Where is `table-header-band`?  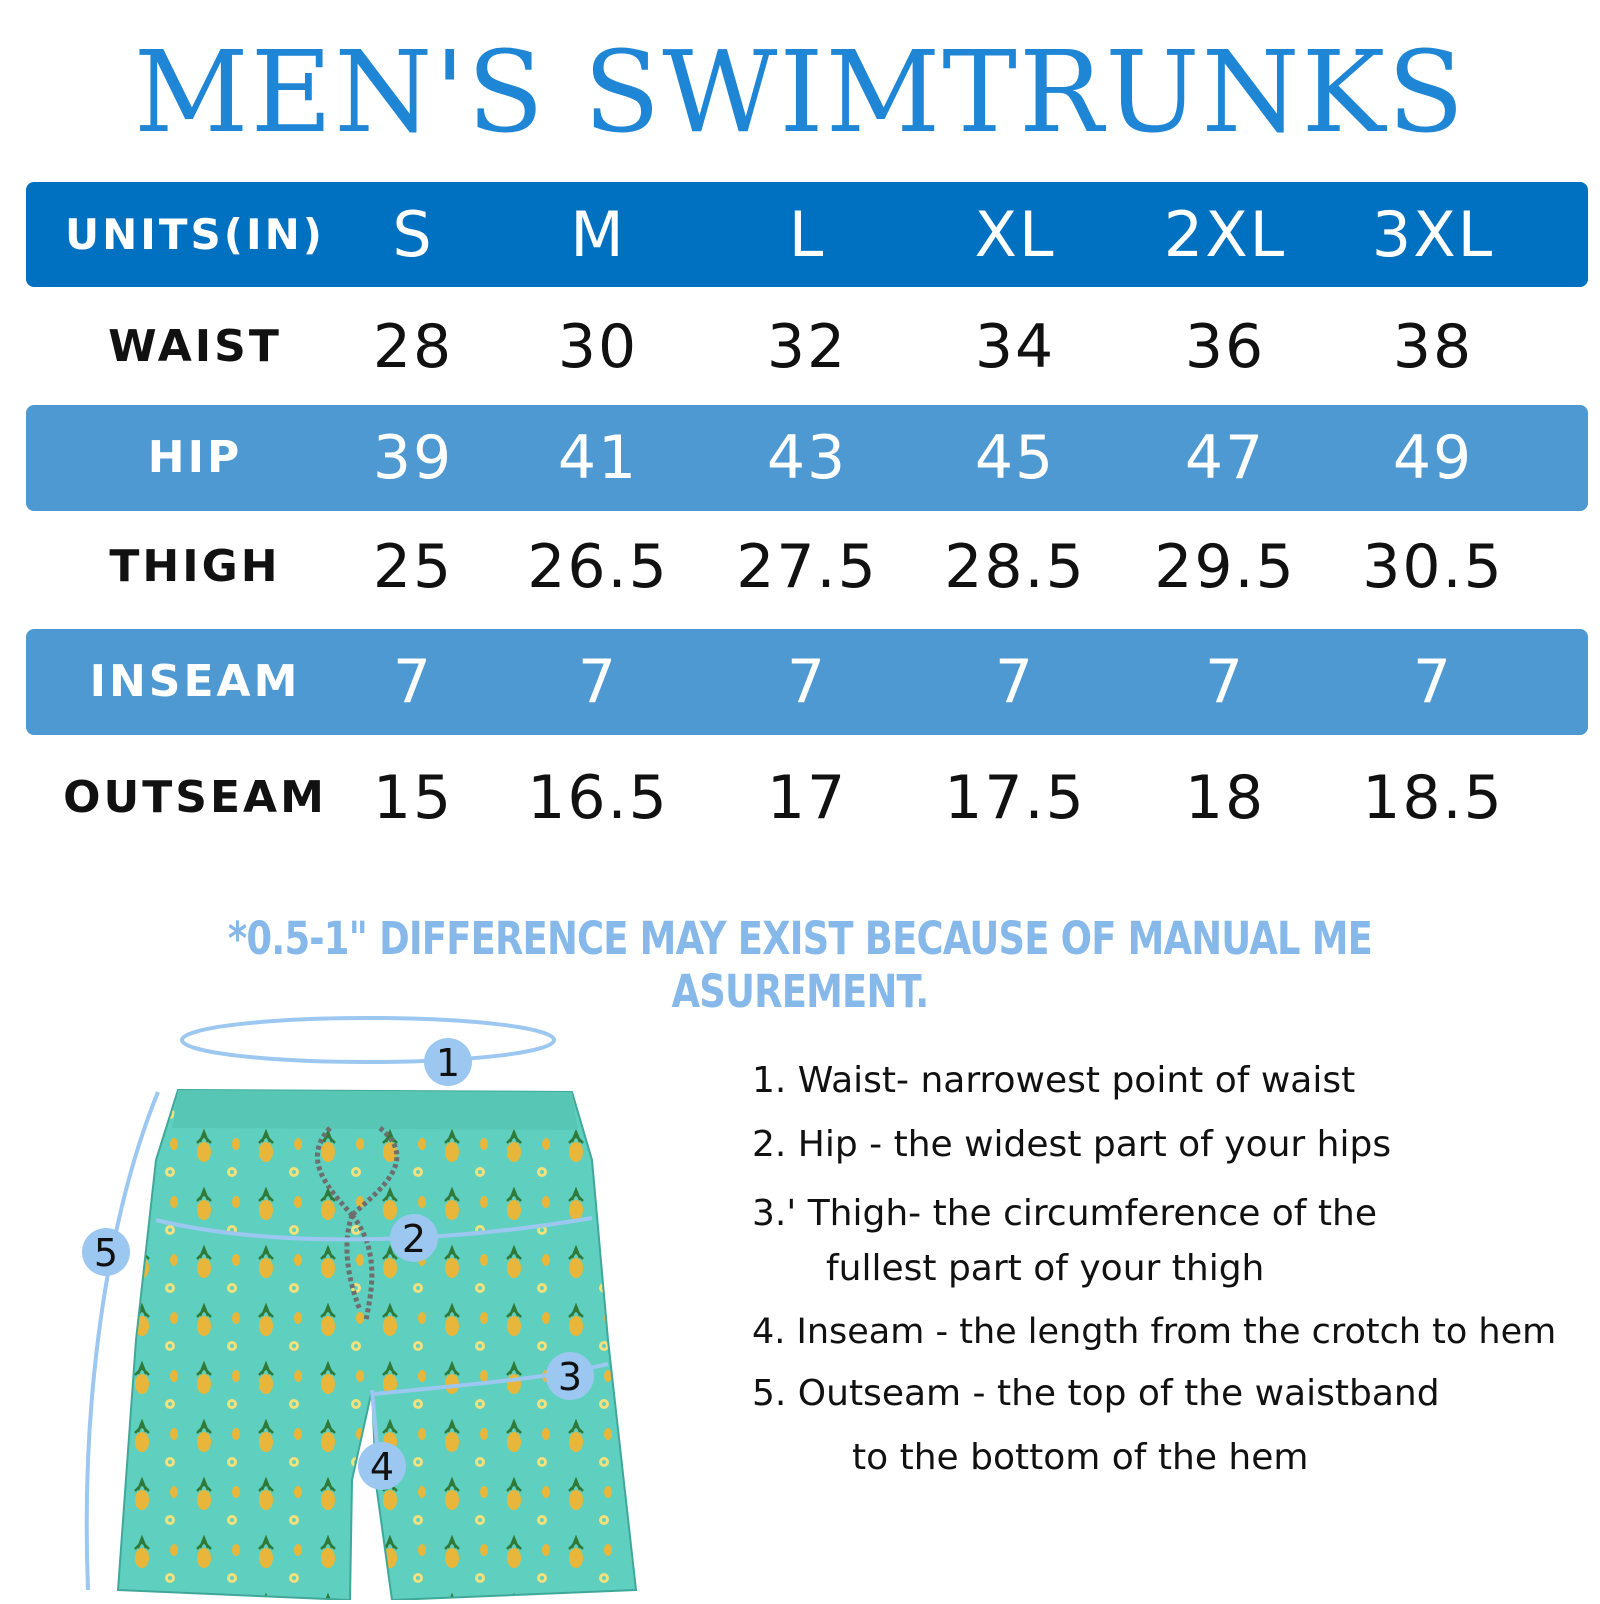 table-header-band is located at coordinates (807, 234).